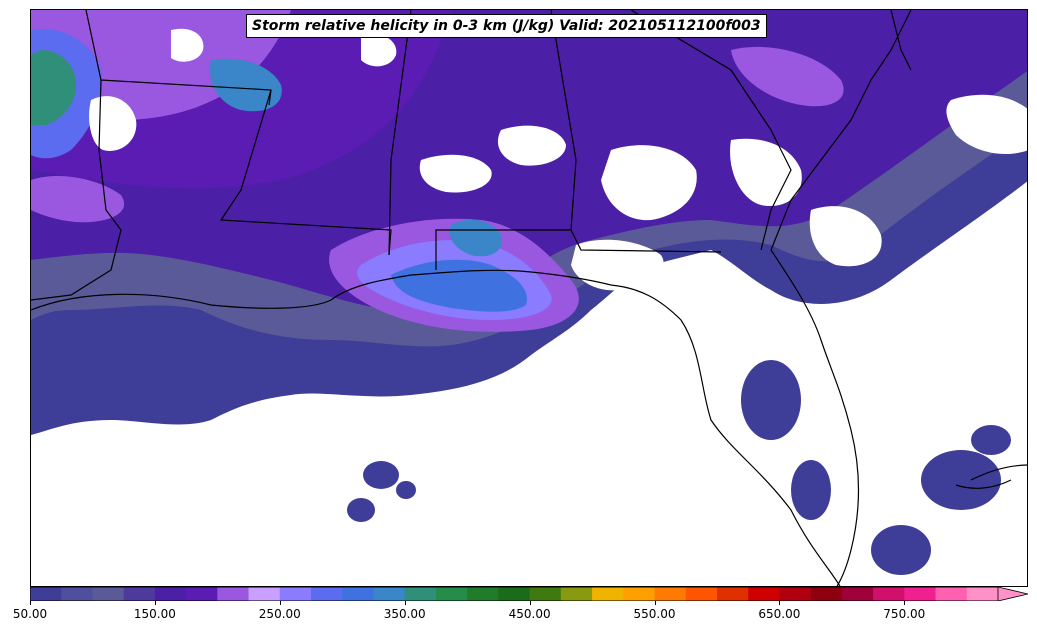  What do you see at coordinates (404, 614) in the screenshot?
I see `tick-label: 350.00` at bounding box center [404, 614].